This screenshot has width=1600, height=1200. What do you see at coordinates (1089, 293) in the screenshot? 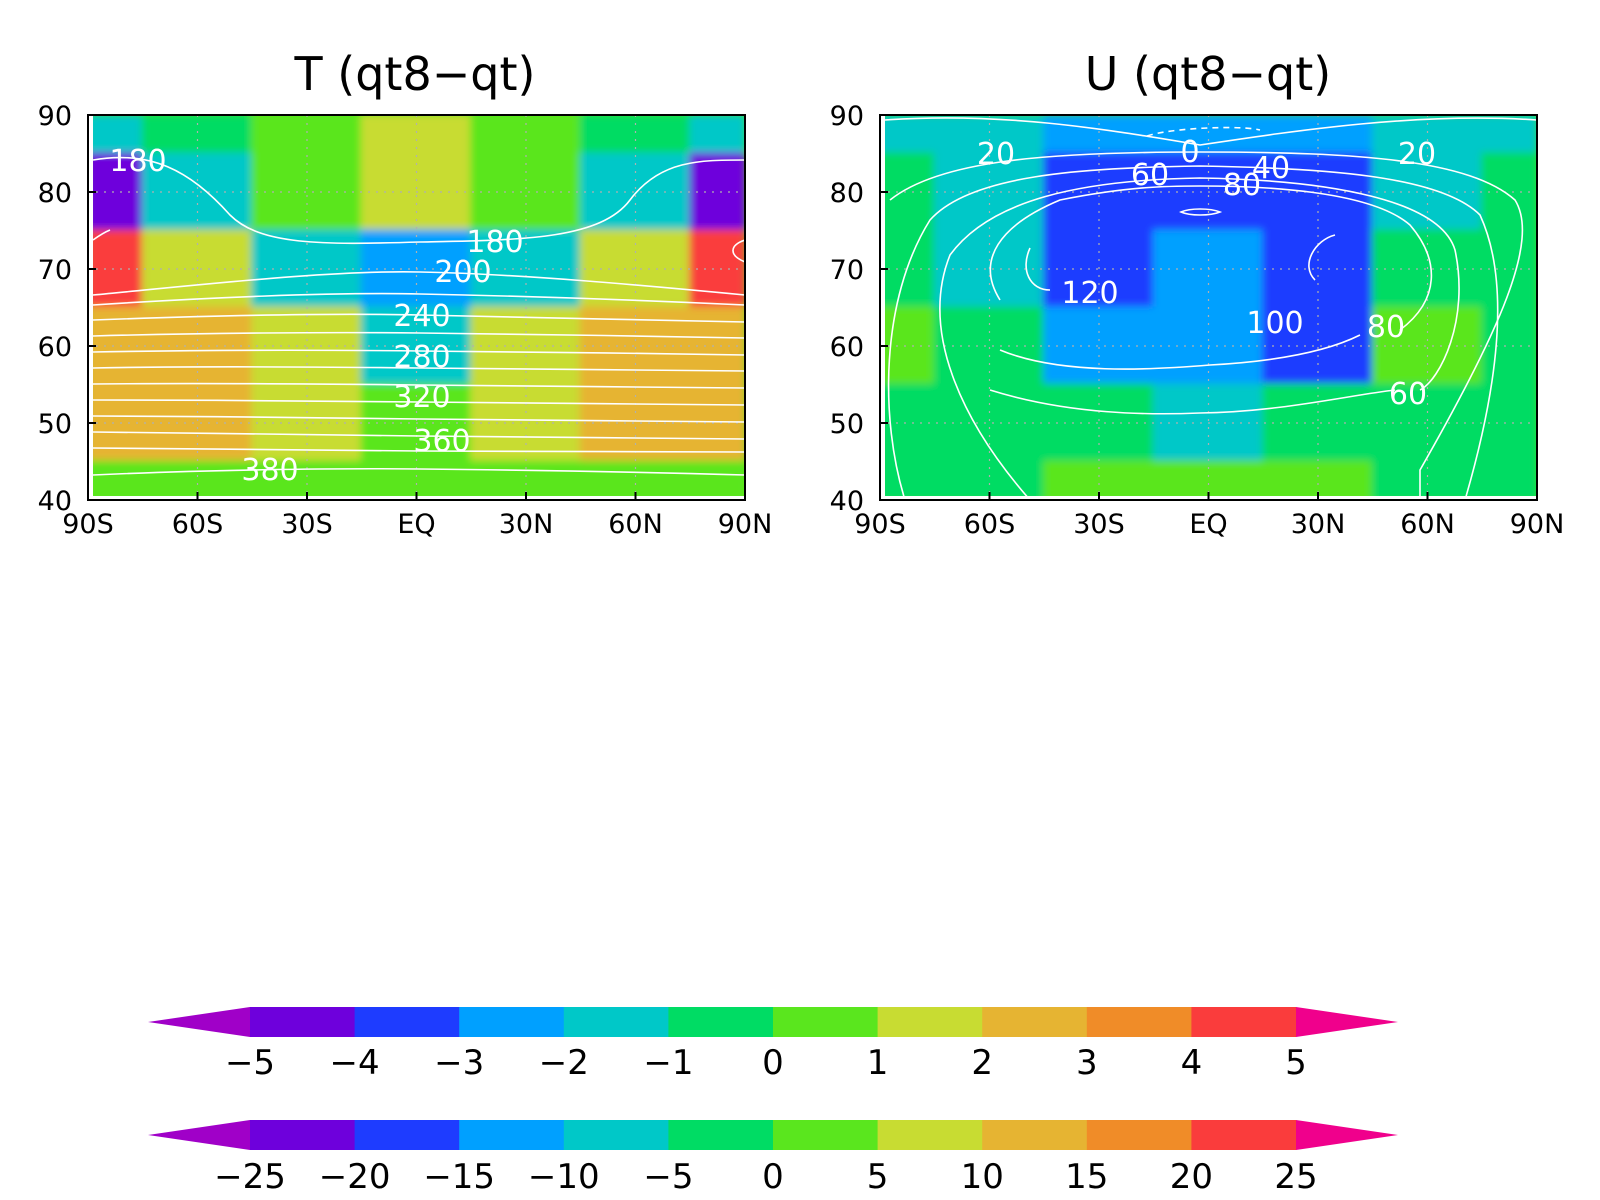
I see `contour-label: 120` at bounding box center [1089, 293].